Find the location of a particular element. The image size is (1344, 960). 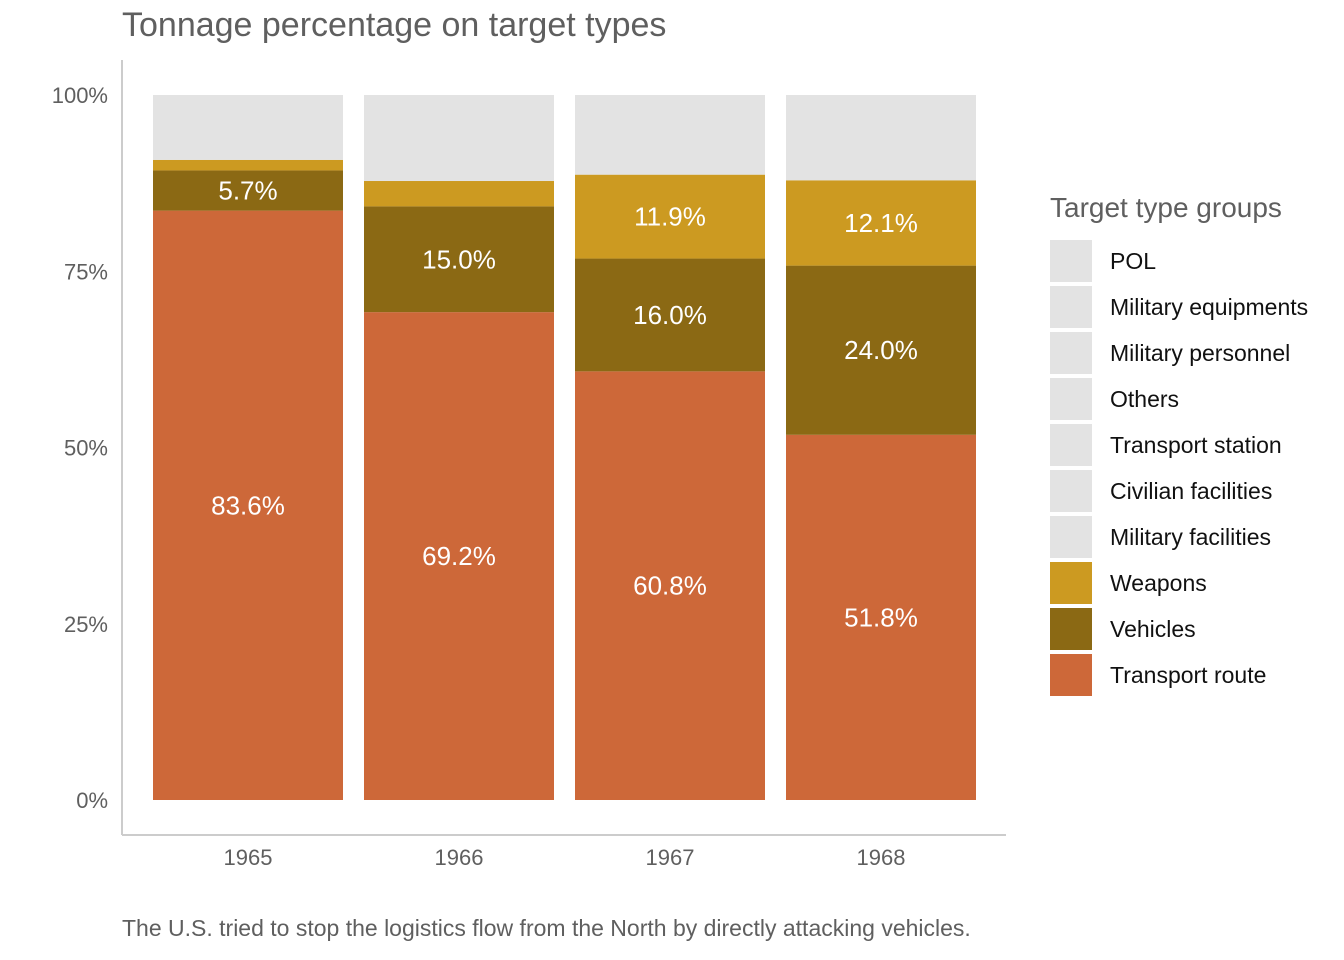

legend-label: Others is located at coordinates (1145, 398).